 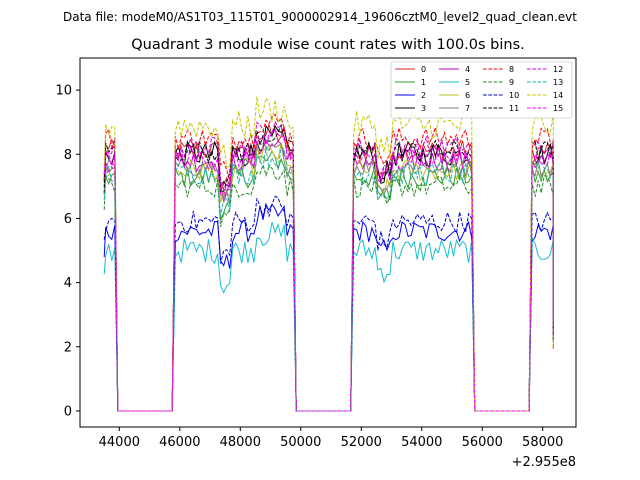 I want to click on y-tick-label: 4, so click(x=68, y=283).